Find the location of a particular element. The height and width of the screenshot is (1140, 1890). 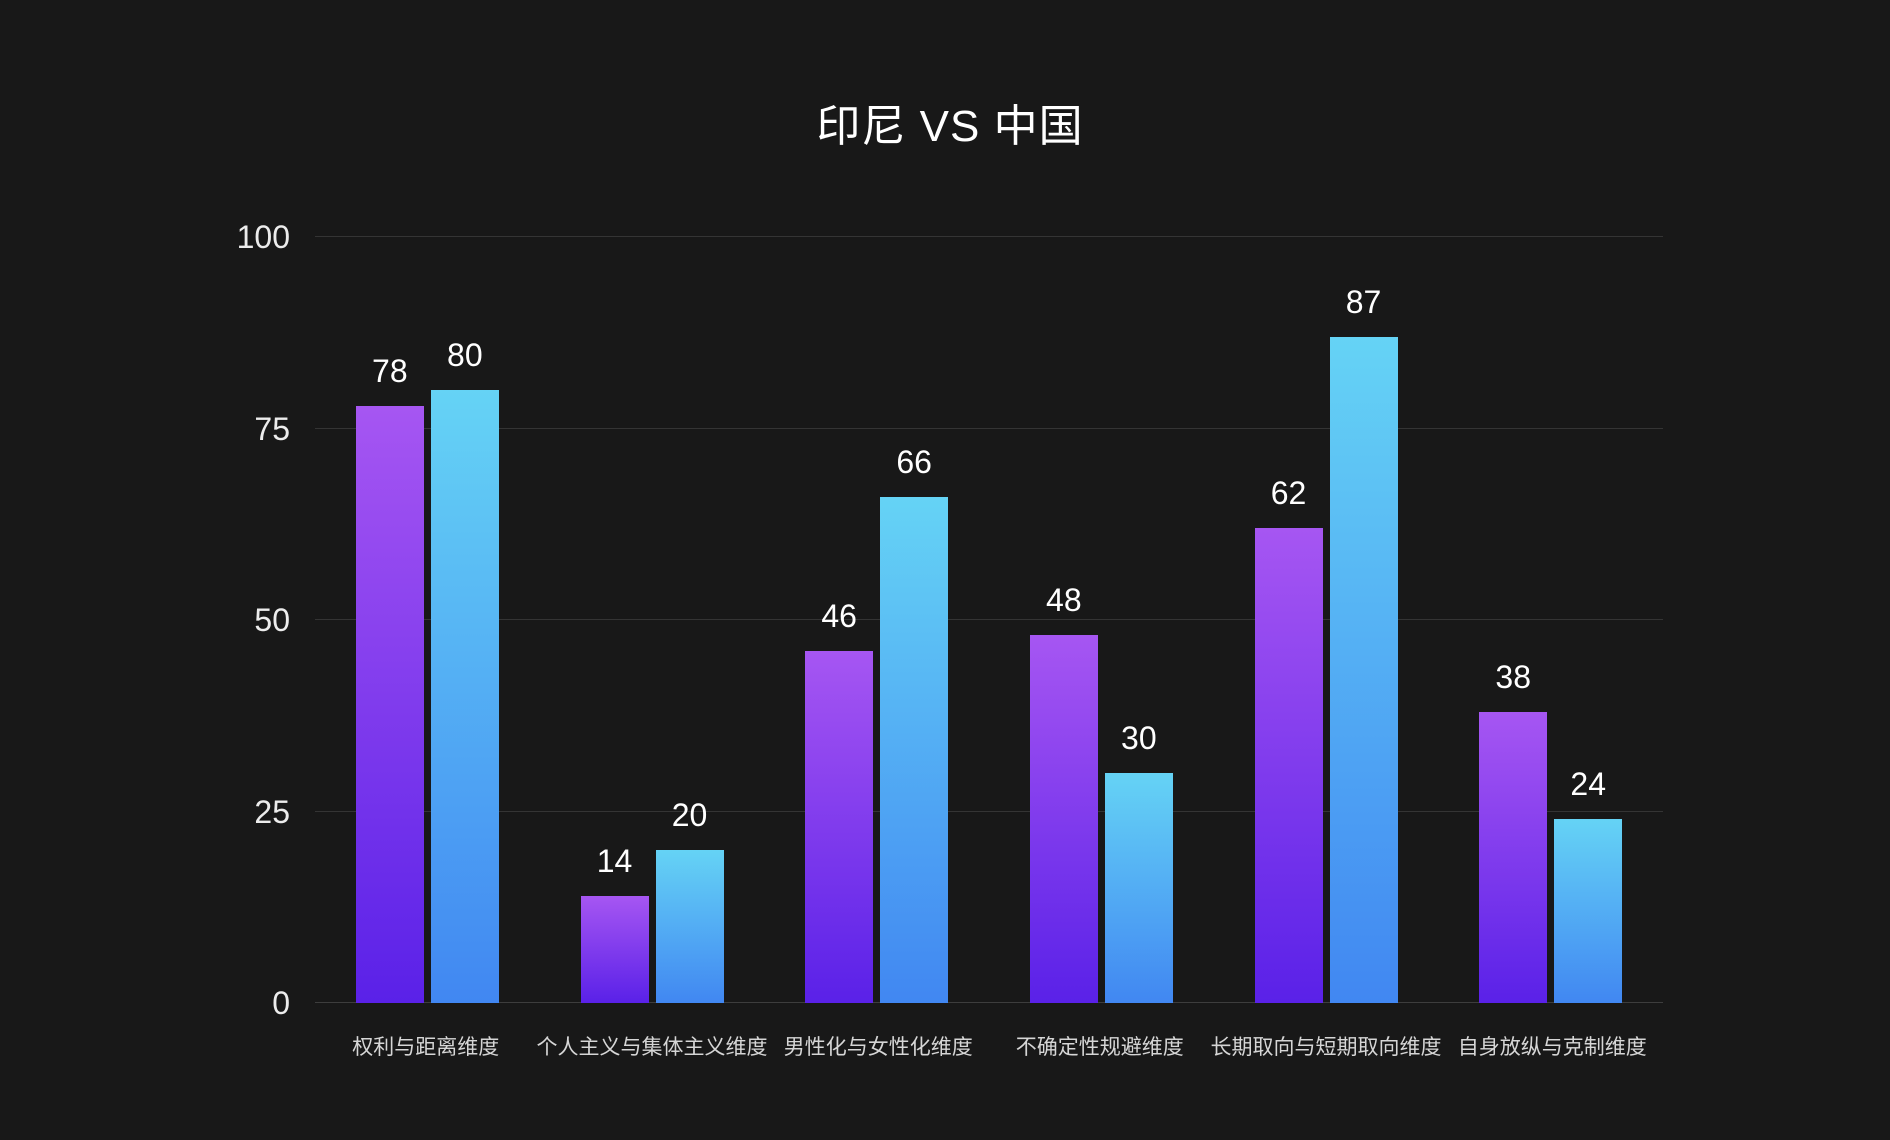

category-label-1: 权利与距离维度 is located at coordinates (426, 1047).